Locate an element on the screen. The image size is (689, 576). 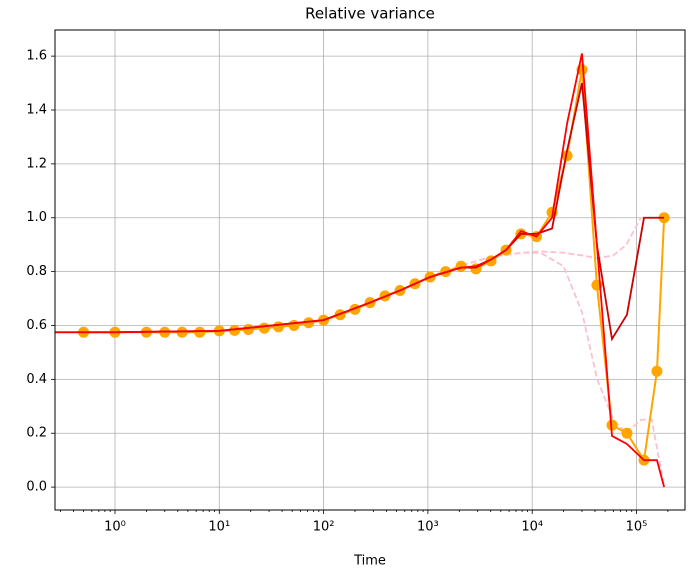
x-tick-label: 10⁴ is located at coordinates (532, 527).